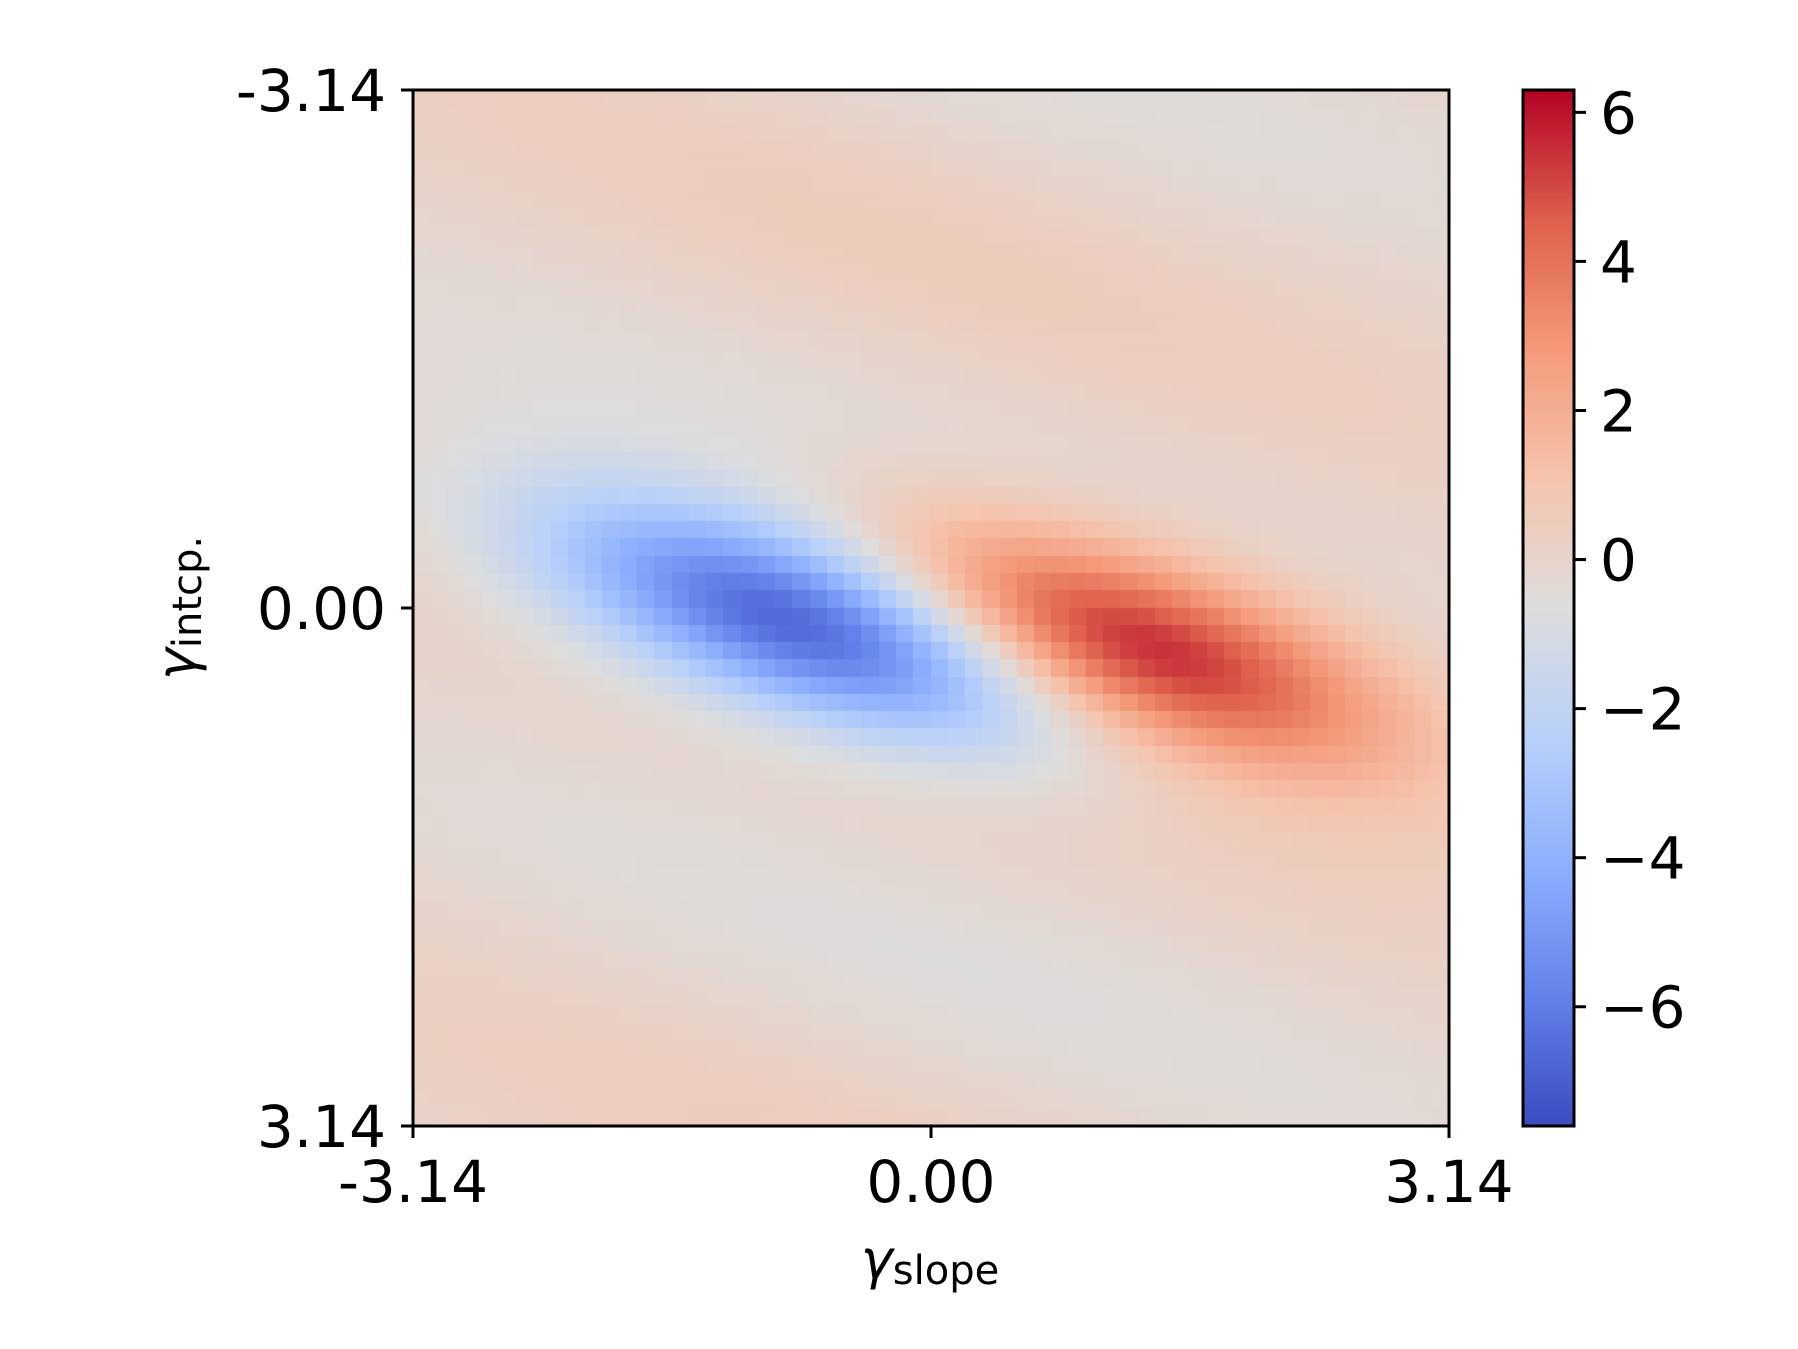  I want to click on colorbar-tick-label: 6, so click(1618, 113).